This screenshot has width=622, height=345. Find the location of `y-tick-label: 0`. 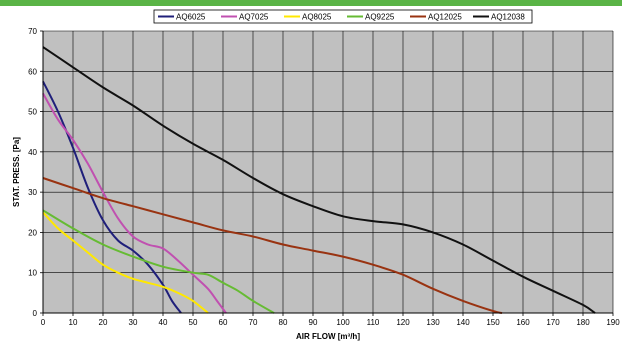

y-tick-label: 0 is located at coordinates (35, 313).